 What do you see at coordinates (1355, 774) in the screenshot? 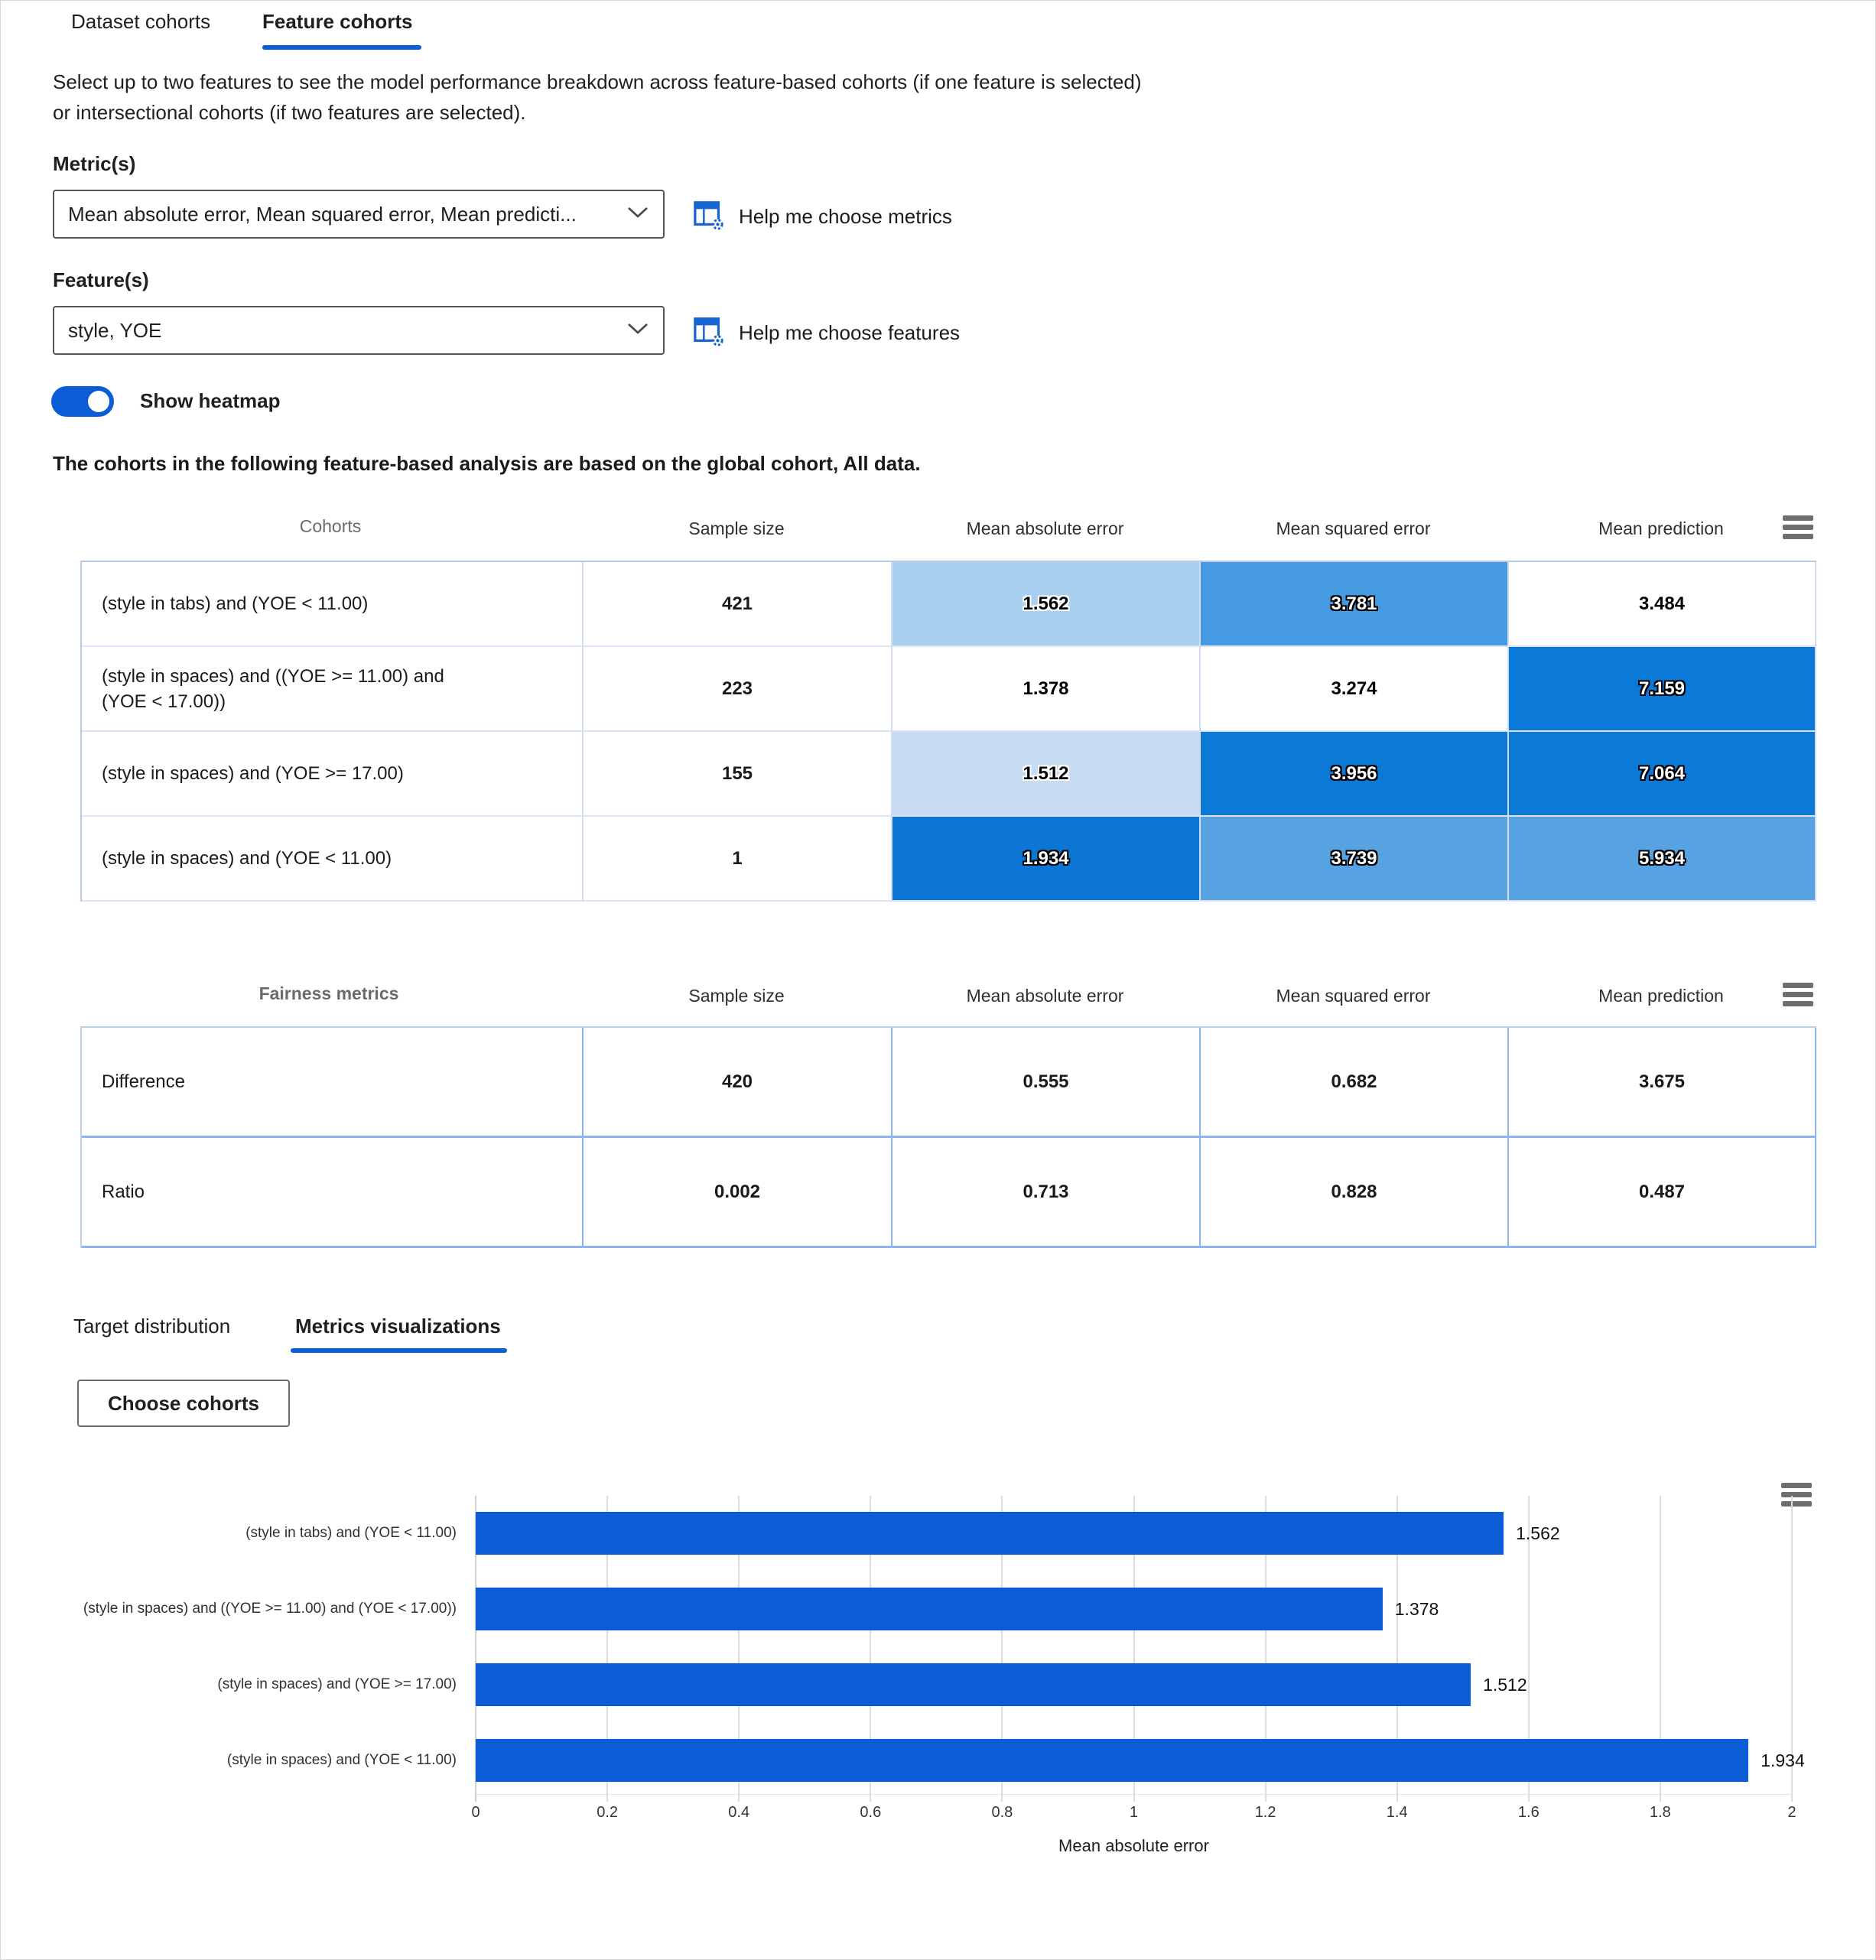
I see `heatmap-cell: 3.956` at bounding box center [1355, 774].